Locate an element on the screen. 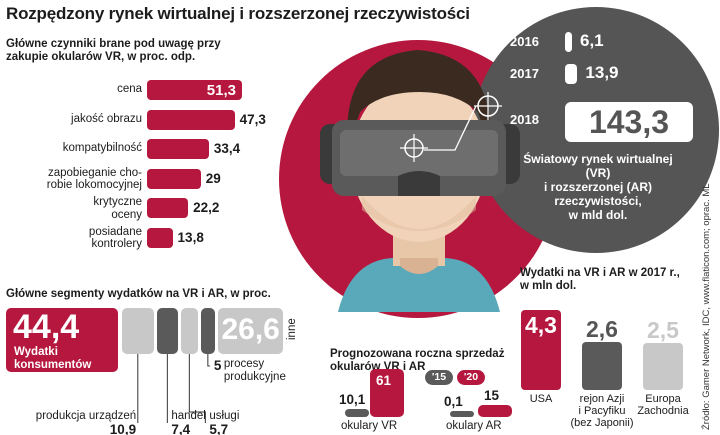 The height and width of the screenshot is (435, 720). segment-name: Wydatki konsumentów is located at coordinates (52, 359).